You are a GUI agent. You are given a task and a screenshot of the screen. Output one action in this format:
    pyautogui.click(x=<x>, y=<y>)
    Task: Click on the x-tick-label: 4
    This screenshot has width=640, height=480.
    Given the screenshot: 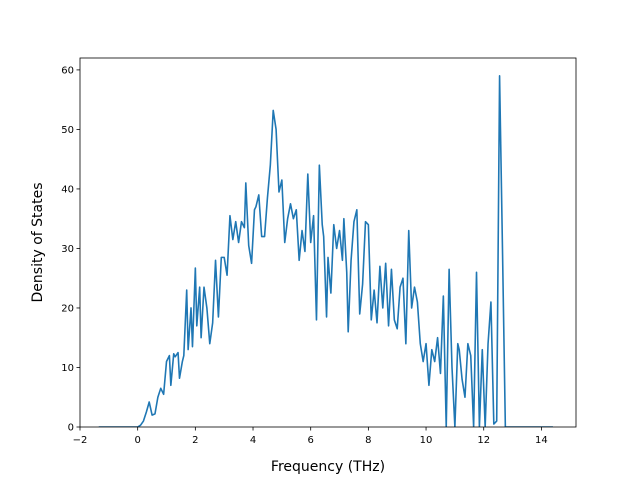 What is the action you would take?
    pyautogui.click(x=253, y=440)
    